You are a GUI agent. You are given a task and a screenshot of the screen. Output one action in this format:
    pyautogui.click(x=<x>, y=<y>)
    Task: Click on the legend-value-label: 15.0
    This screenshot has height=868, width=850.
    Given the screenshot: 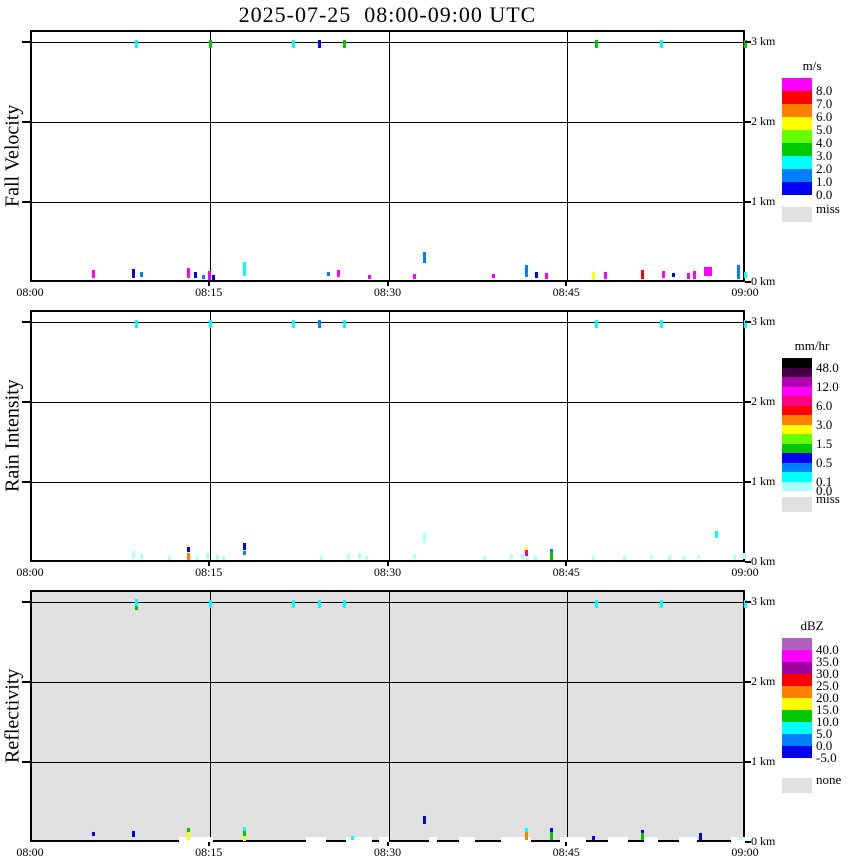 What is the action you would take?
    pyautogui.click(x=827, y=709)
    